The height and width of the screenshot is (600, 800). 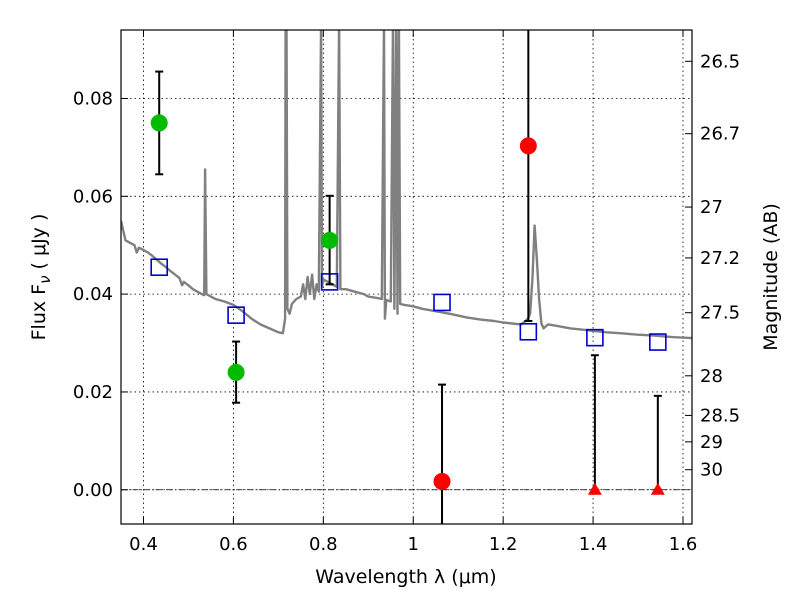 What do you see at coordinates (93, 490) in the screenshot?
I see `y-tick-label: 0.00` at bounding box center [93, 490].